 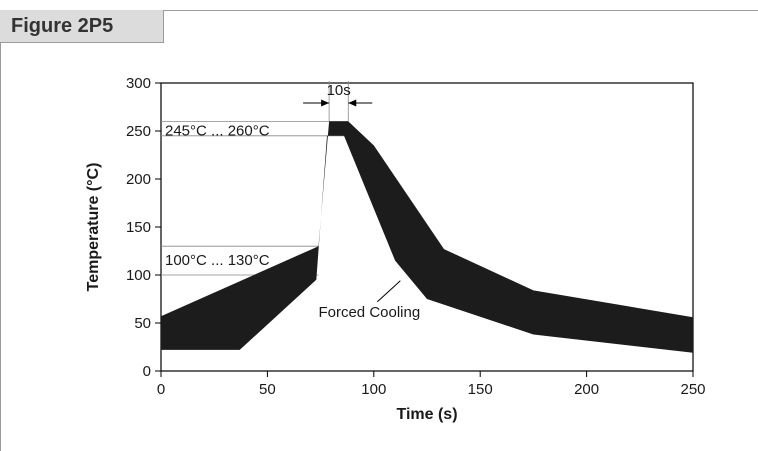 I want to click on x-tick-label: 50, so click(x=267, y=389).